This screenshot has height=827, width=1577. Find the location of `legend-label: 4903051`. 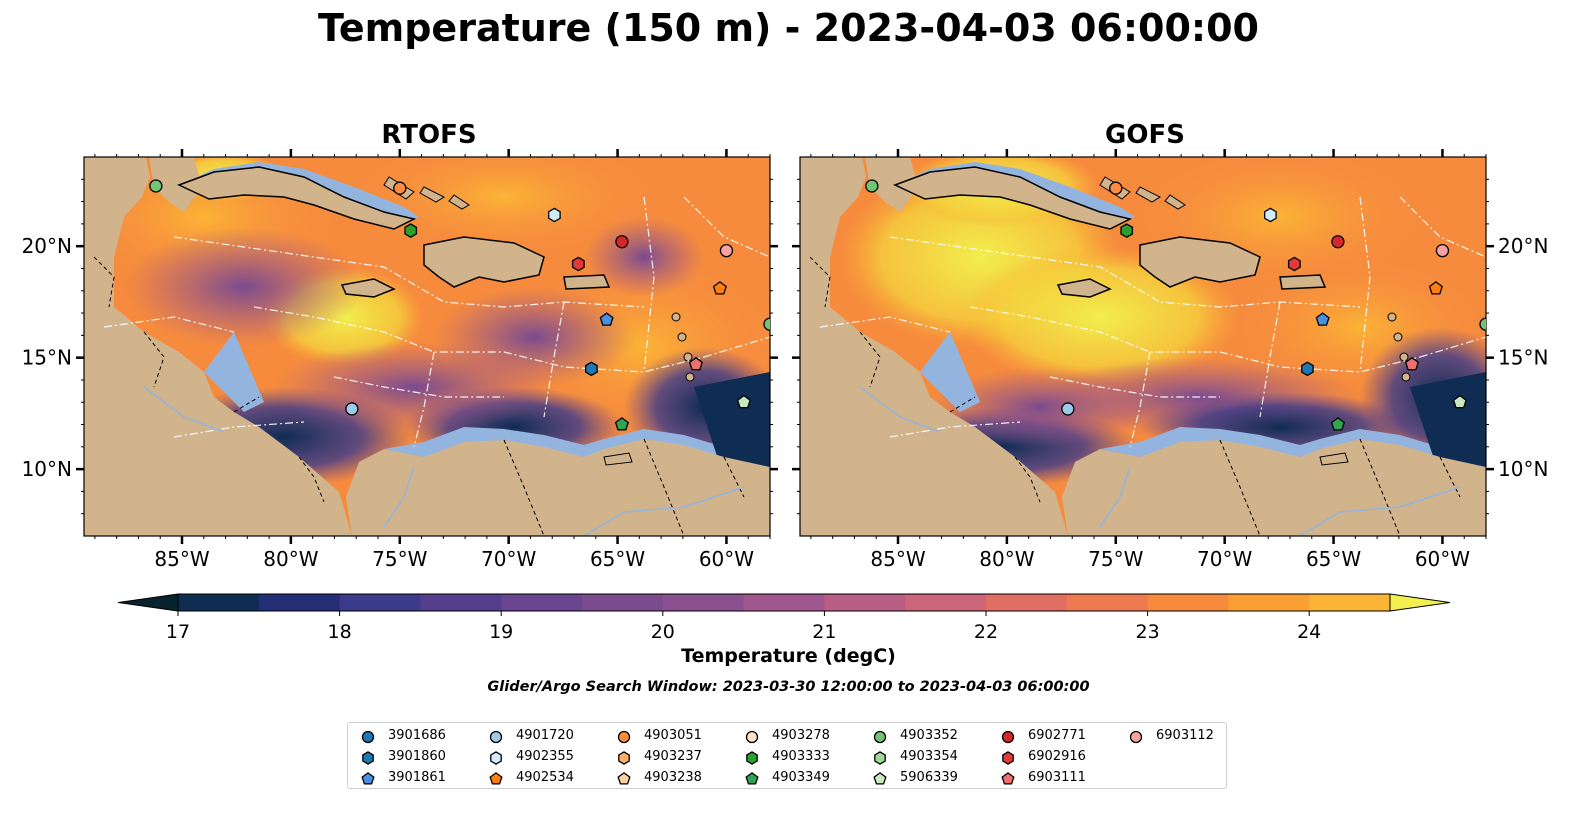

legend-label: 4903051 is located at coordinates (673, 735).